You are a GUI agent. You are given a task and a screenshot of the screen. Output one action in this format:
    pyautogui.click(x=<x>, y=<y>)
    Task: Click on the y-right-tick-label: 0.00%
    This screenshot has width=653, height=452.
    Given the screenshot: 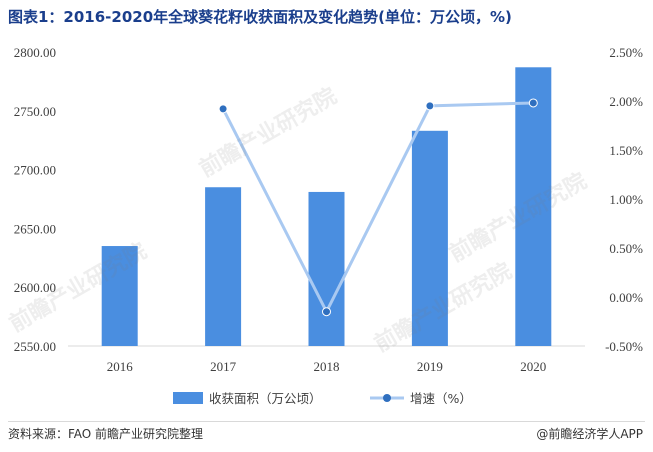 What is the action you would take?
    pyautogui.click(x=626, y=297)
    